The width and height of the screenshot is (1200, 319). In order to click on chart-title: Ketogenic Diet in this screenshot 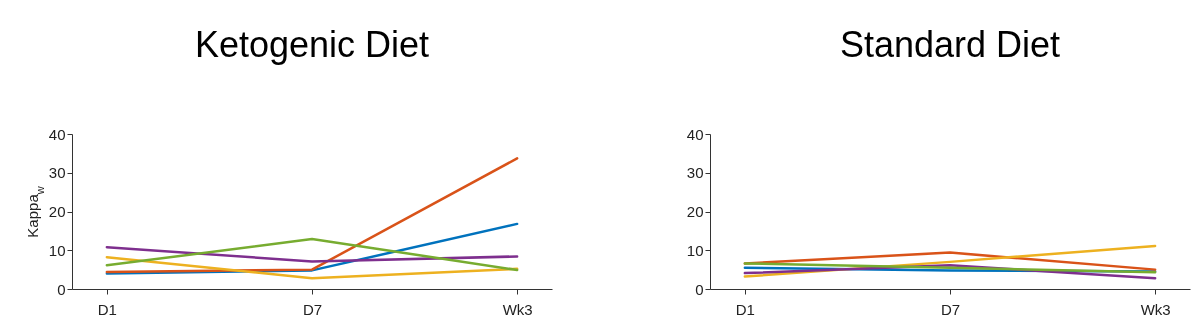, I will do `click(312, 44)`.